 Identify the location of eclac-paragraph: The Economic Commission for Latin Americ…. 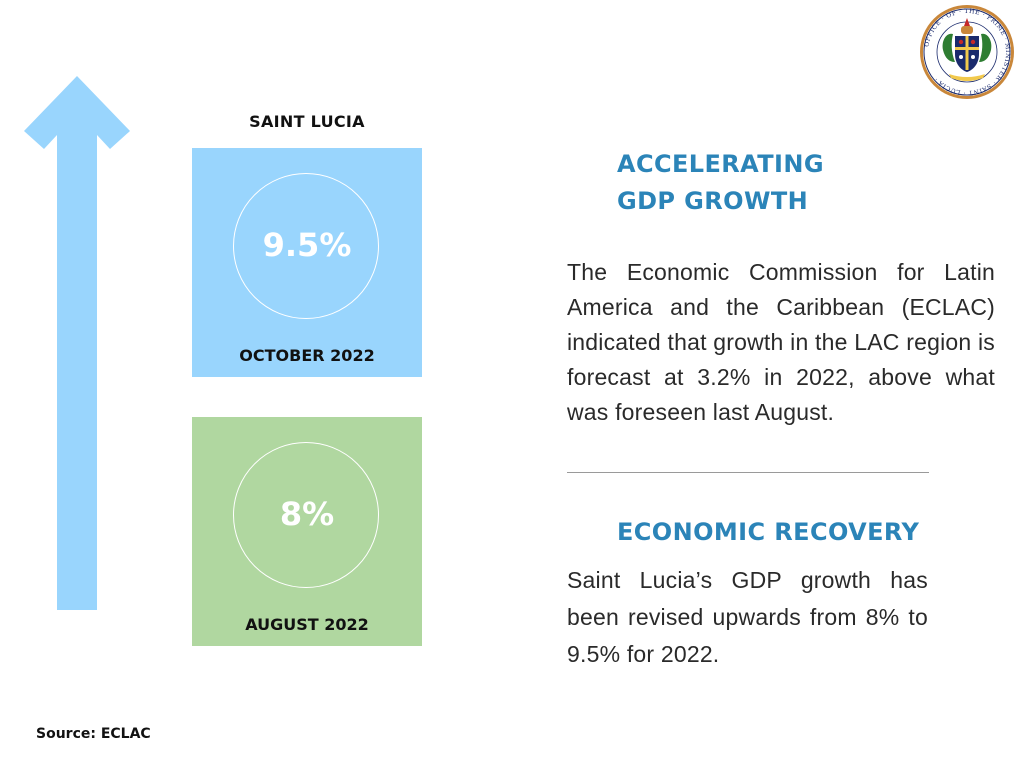
(781, 342).